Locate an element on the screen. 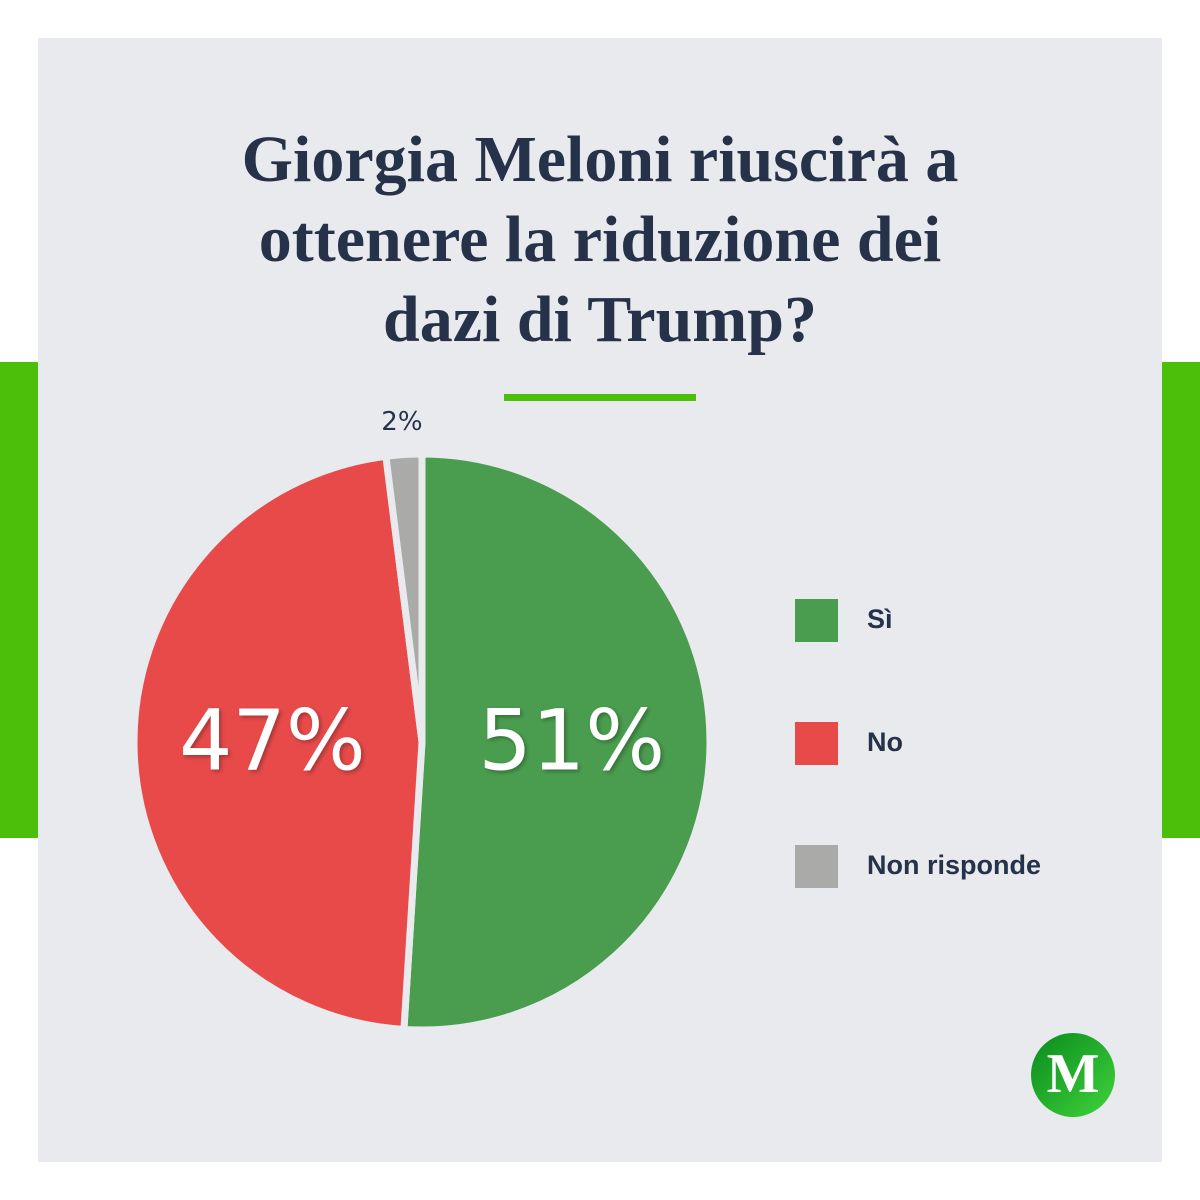 The width and height of the screenshot is (1200, 1200). legend-label: Sì is located at coordinates (880, 619).